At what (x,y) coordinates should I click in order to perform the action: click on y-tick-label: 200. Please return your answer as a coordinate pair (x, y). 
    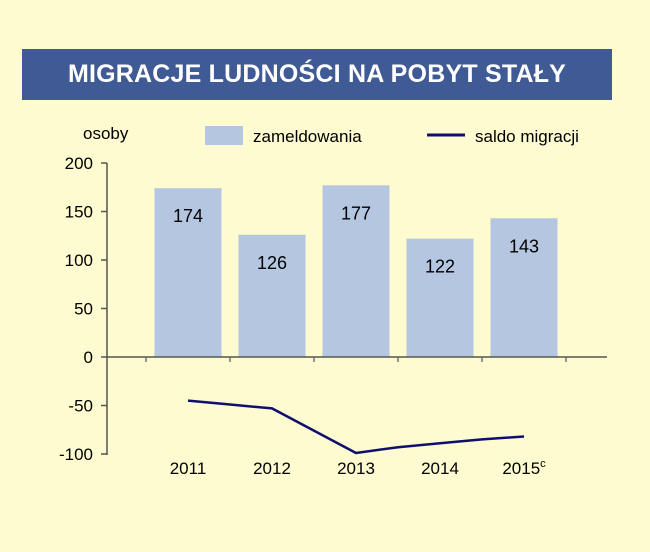
    Looking at the image, I should click on (79, 163).